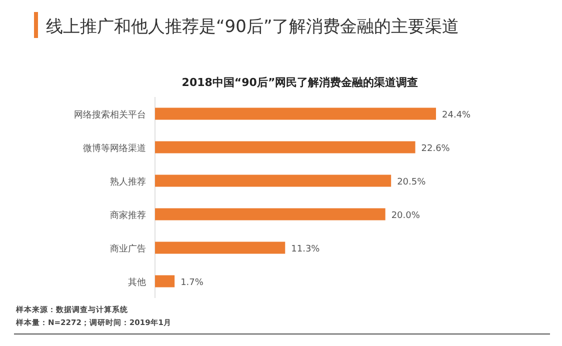 The width and height of the screenshot is (562, 346). I want to click on chart-subtitle: 2018中国“90后”网民了解消费金融的渠道调查, so click(300, 82).